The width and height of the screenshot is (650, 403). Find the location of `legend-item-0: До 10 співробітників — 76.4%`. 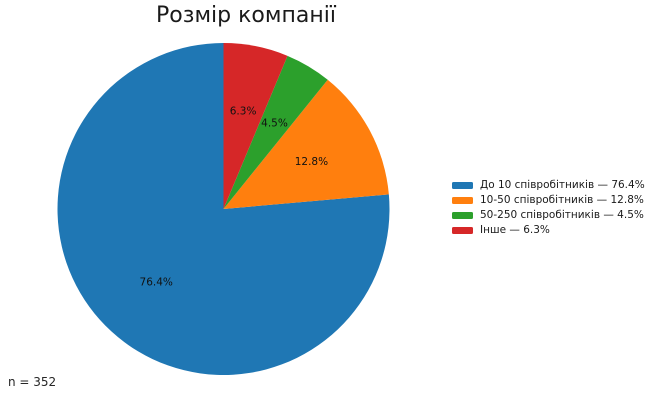

legend-item-0: До 10 співробітників — 76.4% is located at coordinates (548, 185).